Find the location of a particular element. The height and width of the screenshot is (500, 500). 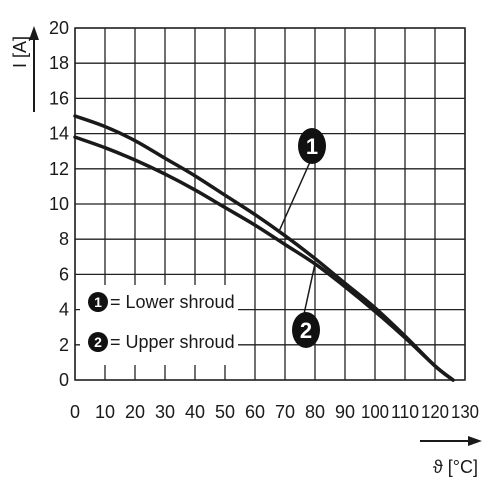

y-tick-label: 20 is located at coordinates (59, 28).